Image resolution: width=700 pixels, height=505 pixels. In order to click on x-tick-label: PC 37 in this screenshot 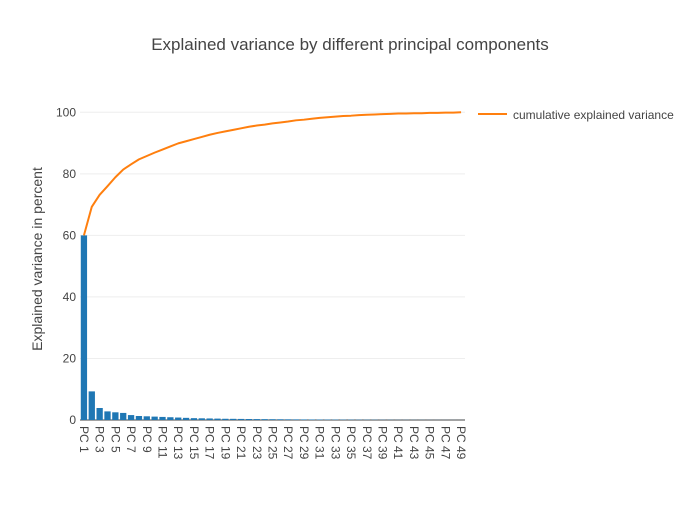, I will do `click(367, 443)`.